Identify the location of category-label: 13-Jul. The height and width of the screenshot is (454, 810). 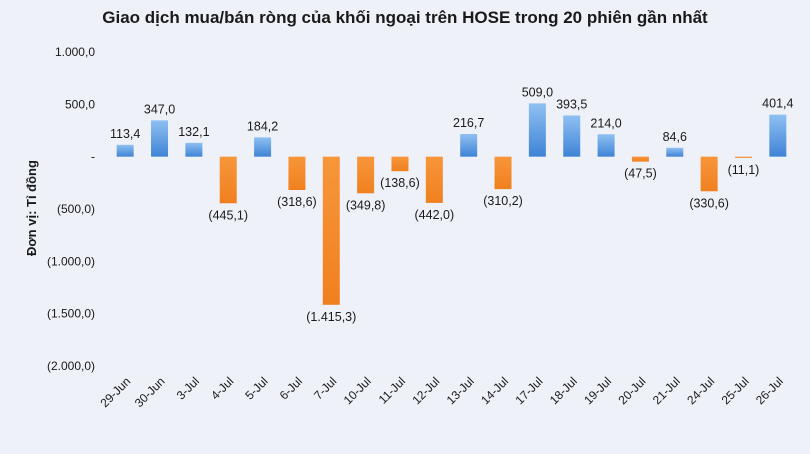
(460, 390).